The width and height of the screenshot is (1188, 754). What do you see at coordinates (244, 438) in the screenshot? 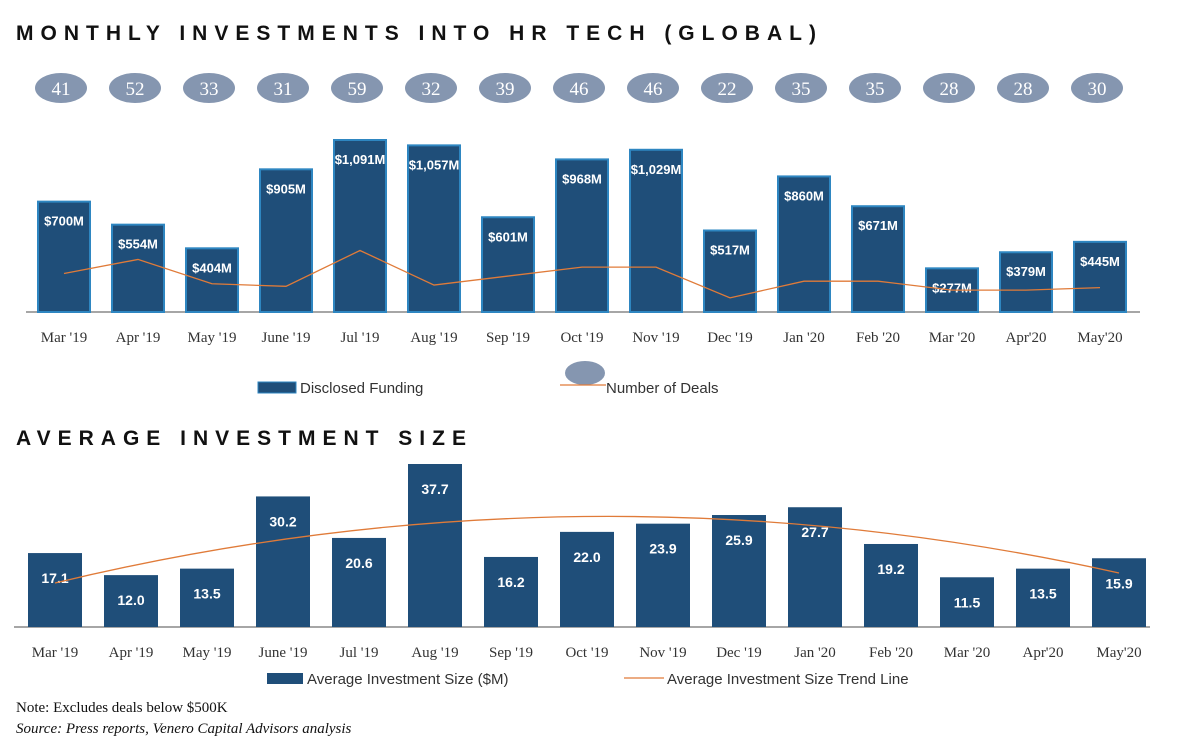
I see `bottom-chart-title: AVERAGE INVESTMENT SIZE` at bounding box center [244, 438].